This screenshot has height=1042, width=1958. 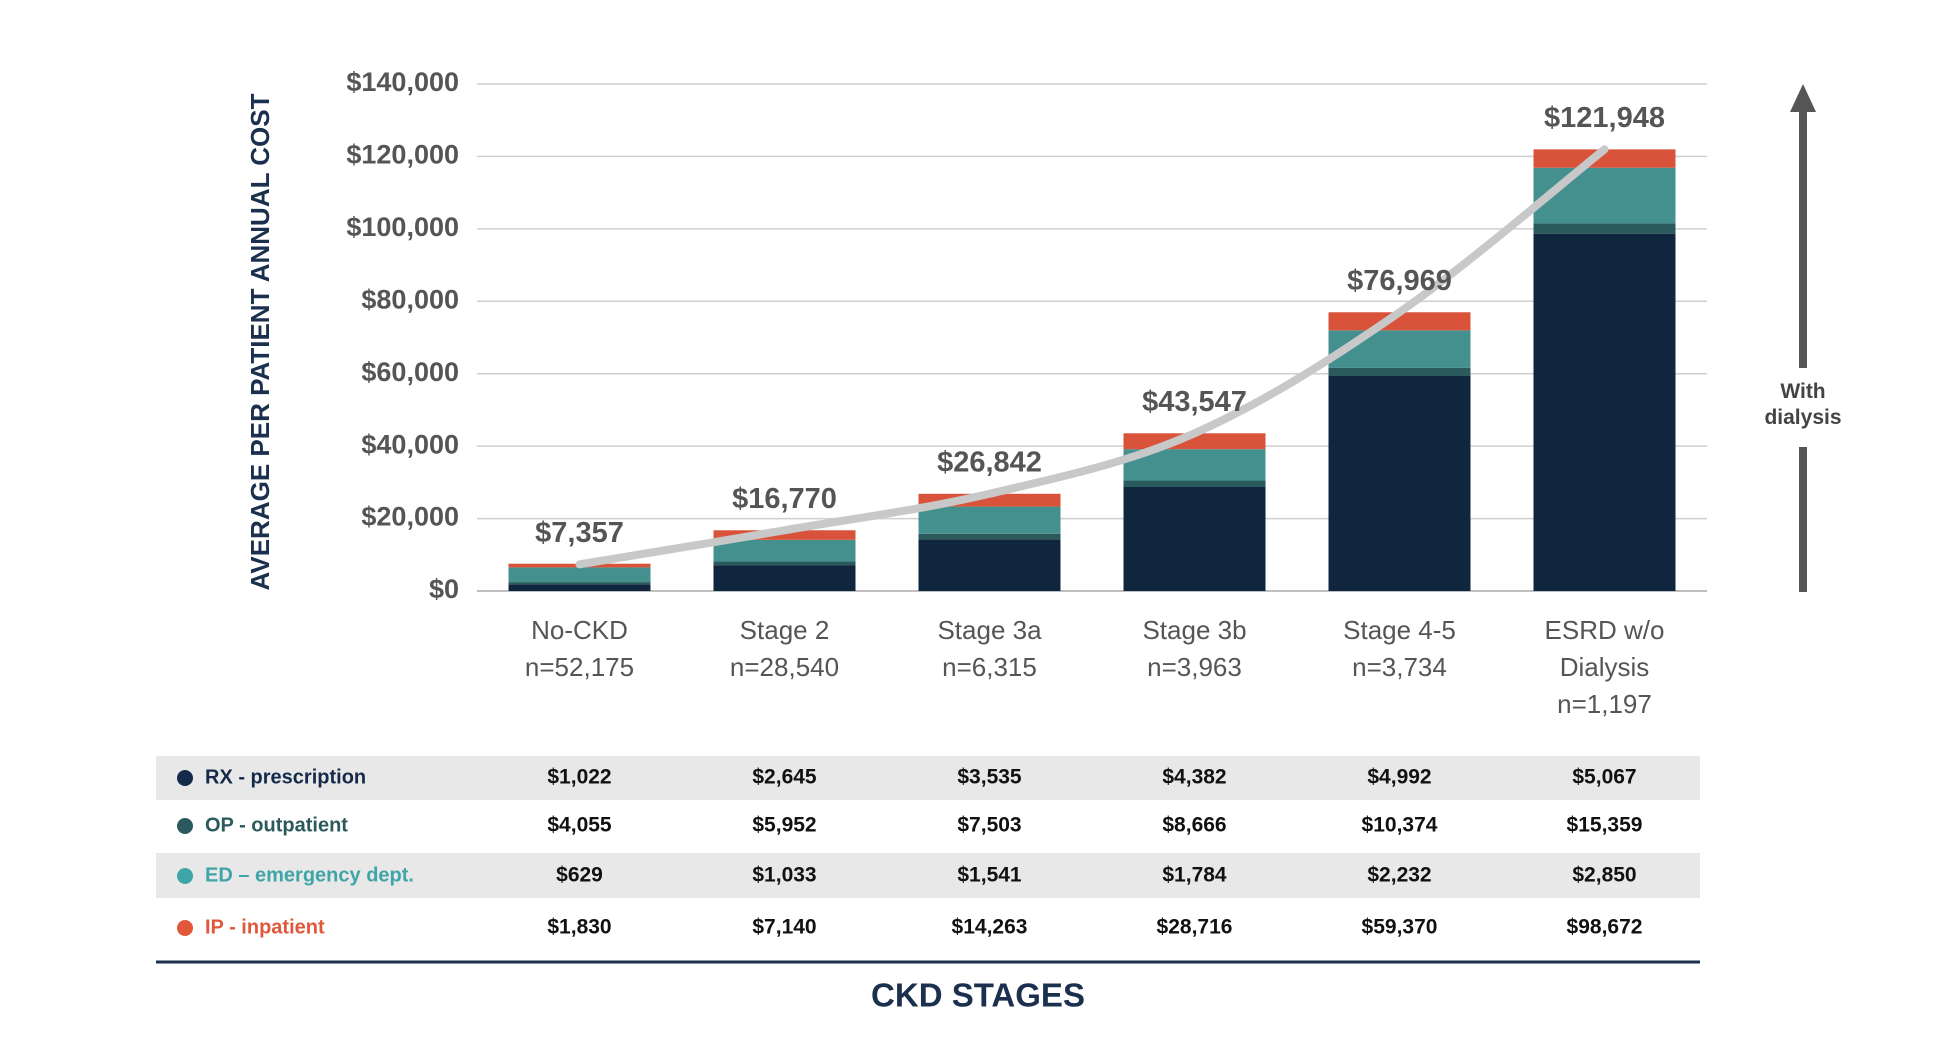 I want to click on table-cell: $1,541, so click(x=989, y=875).